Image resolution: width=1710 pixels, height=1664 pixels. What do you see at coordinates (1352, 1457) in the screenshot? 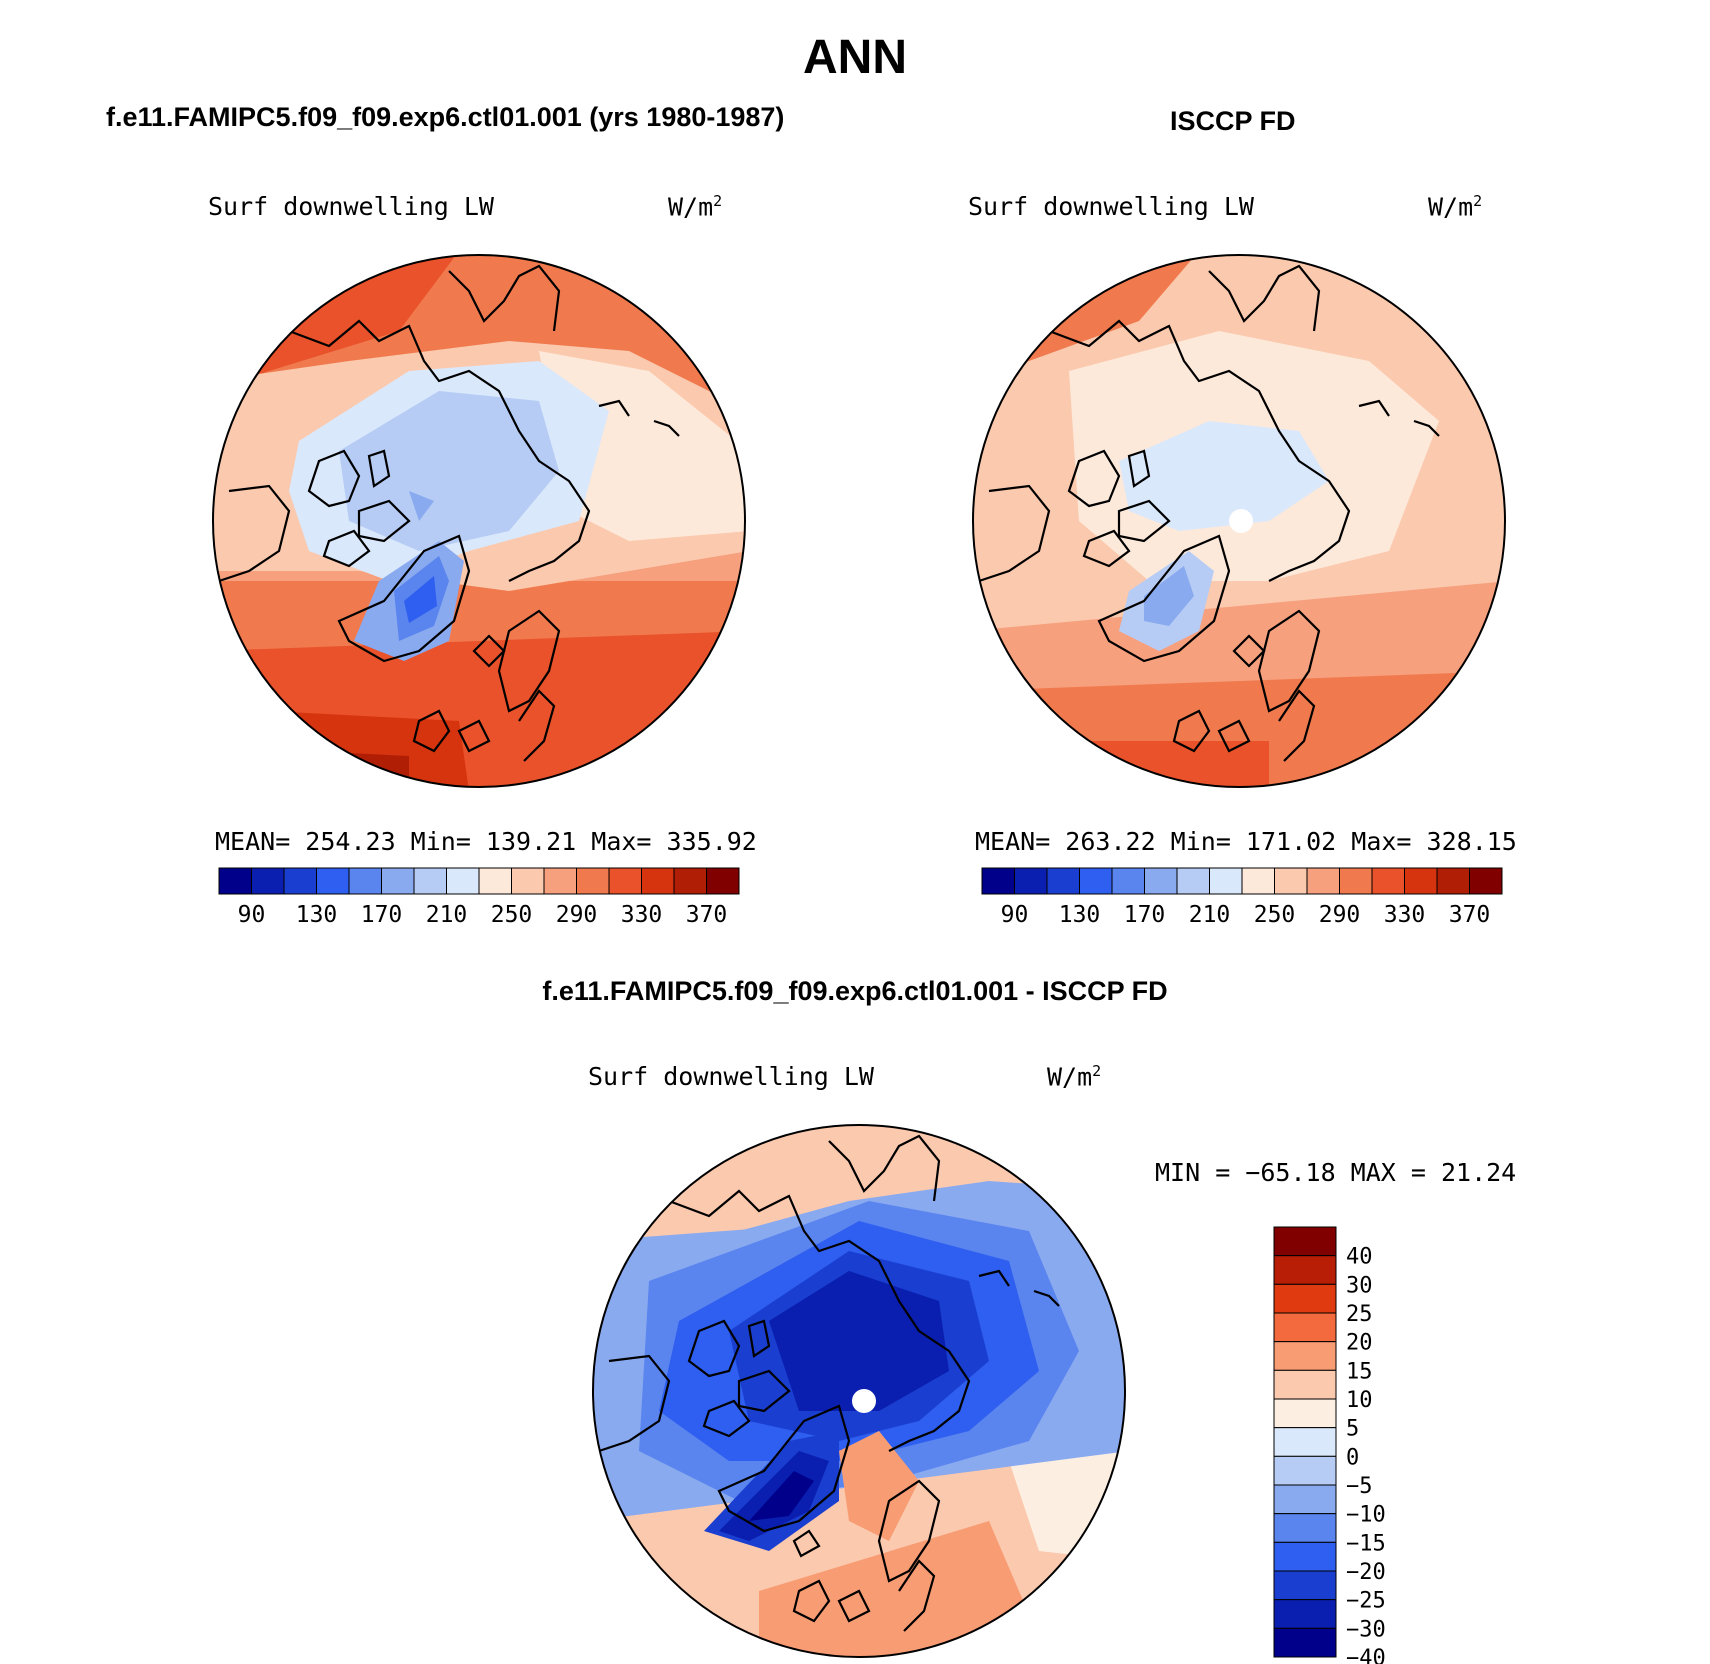
I see `colorbar-tick-label: 0` at bounding box center [1352, 1457].